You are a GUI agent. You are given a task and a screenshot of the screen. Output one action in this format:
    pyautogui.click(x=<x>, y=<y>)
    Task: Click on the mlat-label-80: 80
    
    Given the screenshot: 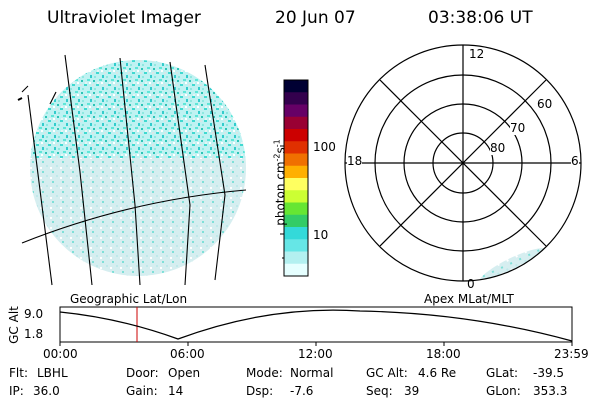 What is the action you would take?
    pyautogui.click(x=498, y=148)
    